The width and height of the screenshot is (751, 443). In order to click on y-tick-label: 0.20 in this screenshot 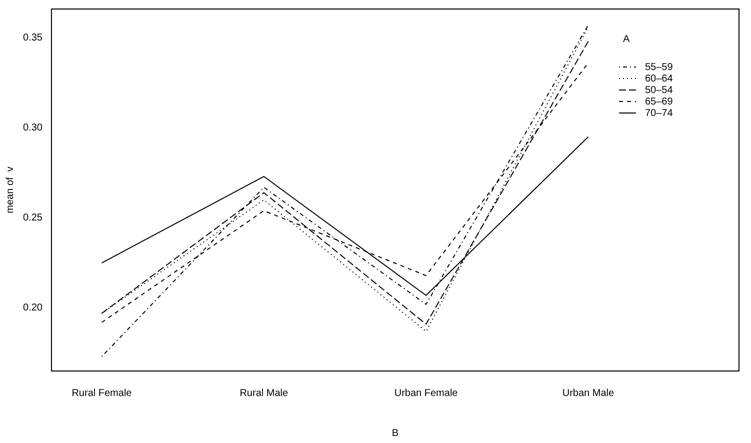, I will do `click(32, 308)`.